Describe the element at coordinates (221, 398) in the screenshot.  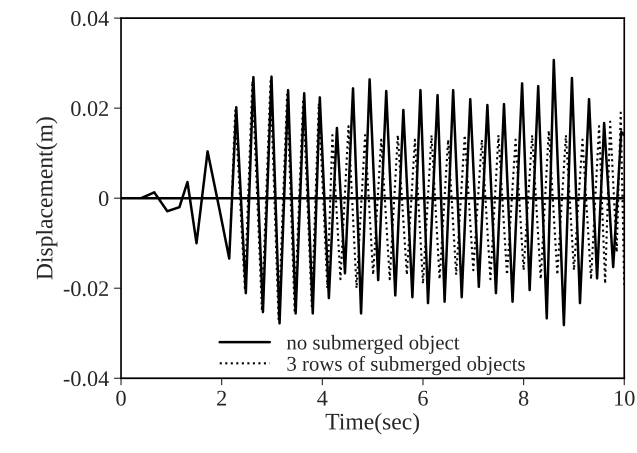
I see `x-tick-label: 2` at that location.